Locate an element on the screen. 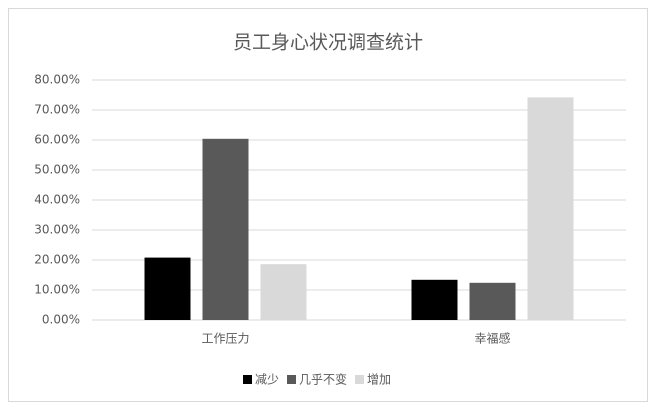  x-tick-label: 幸福感 is located at coordinates (492, 338).